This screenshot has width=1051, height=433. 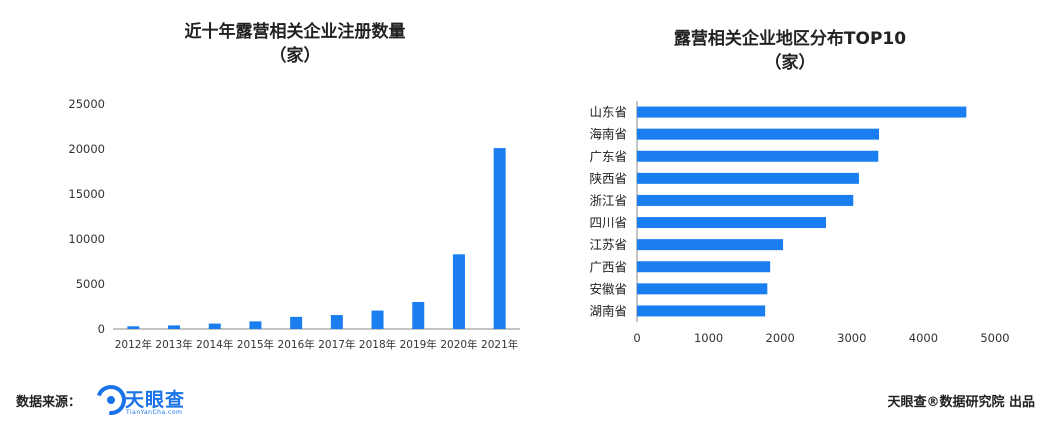 I want to click on bar-2018年, so click(x=377, y=319).